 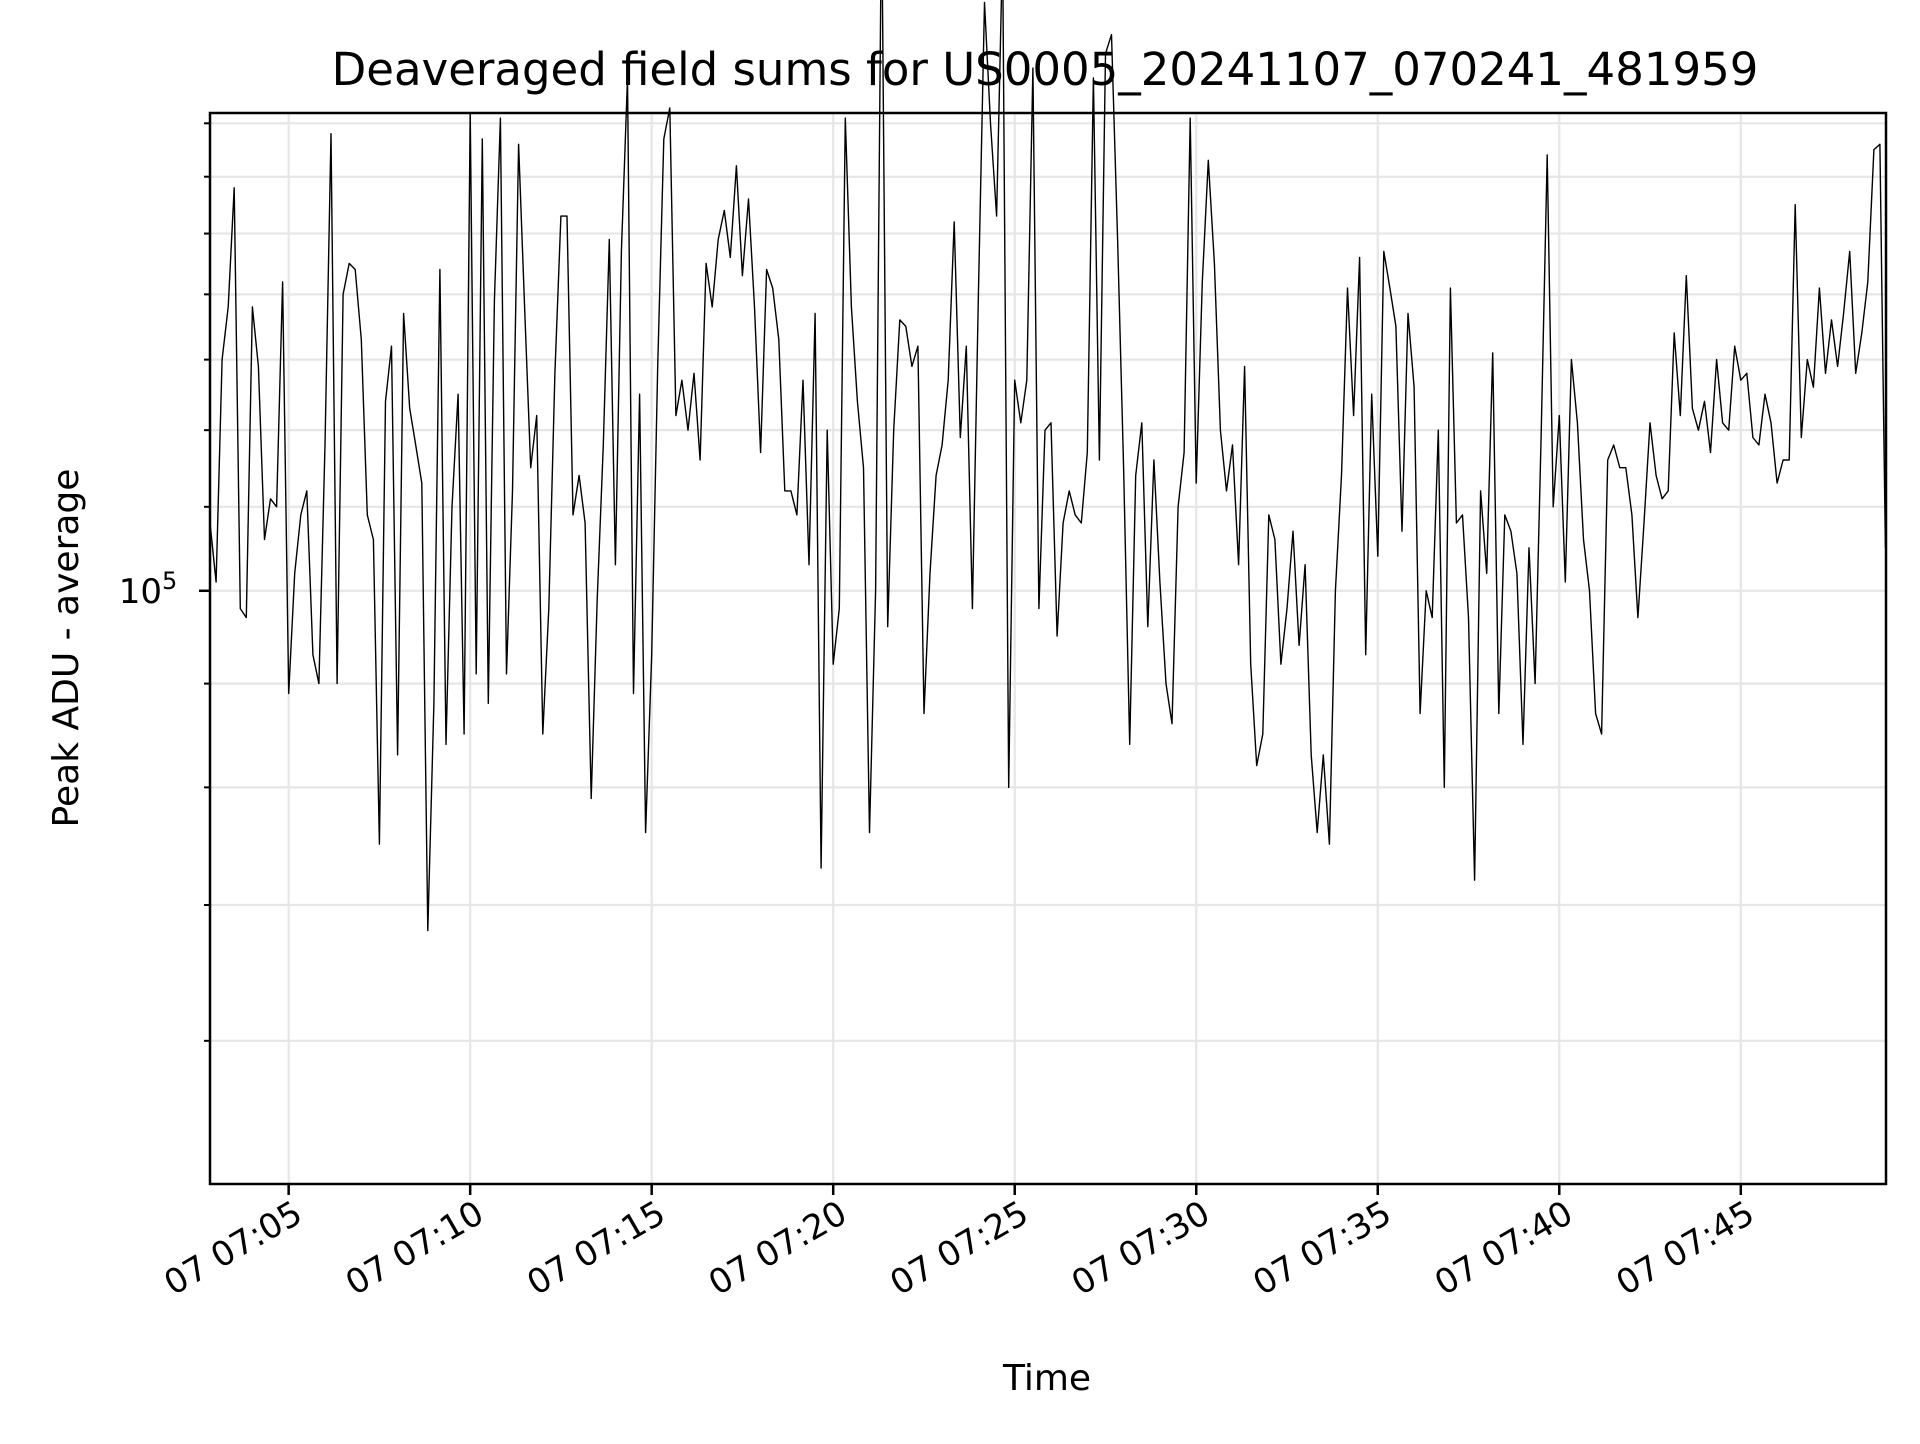 What do you see at coordinates (1046, 1378) in the screenshot?
I see `x-axis-label: Time` at bounding box center [1046, 1378].